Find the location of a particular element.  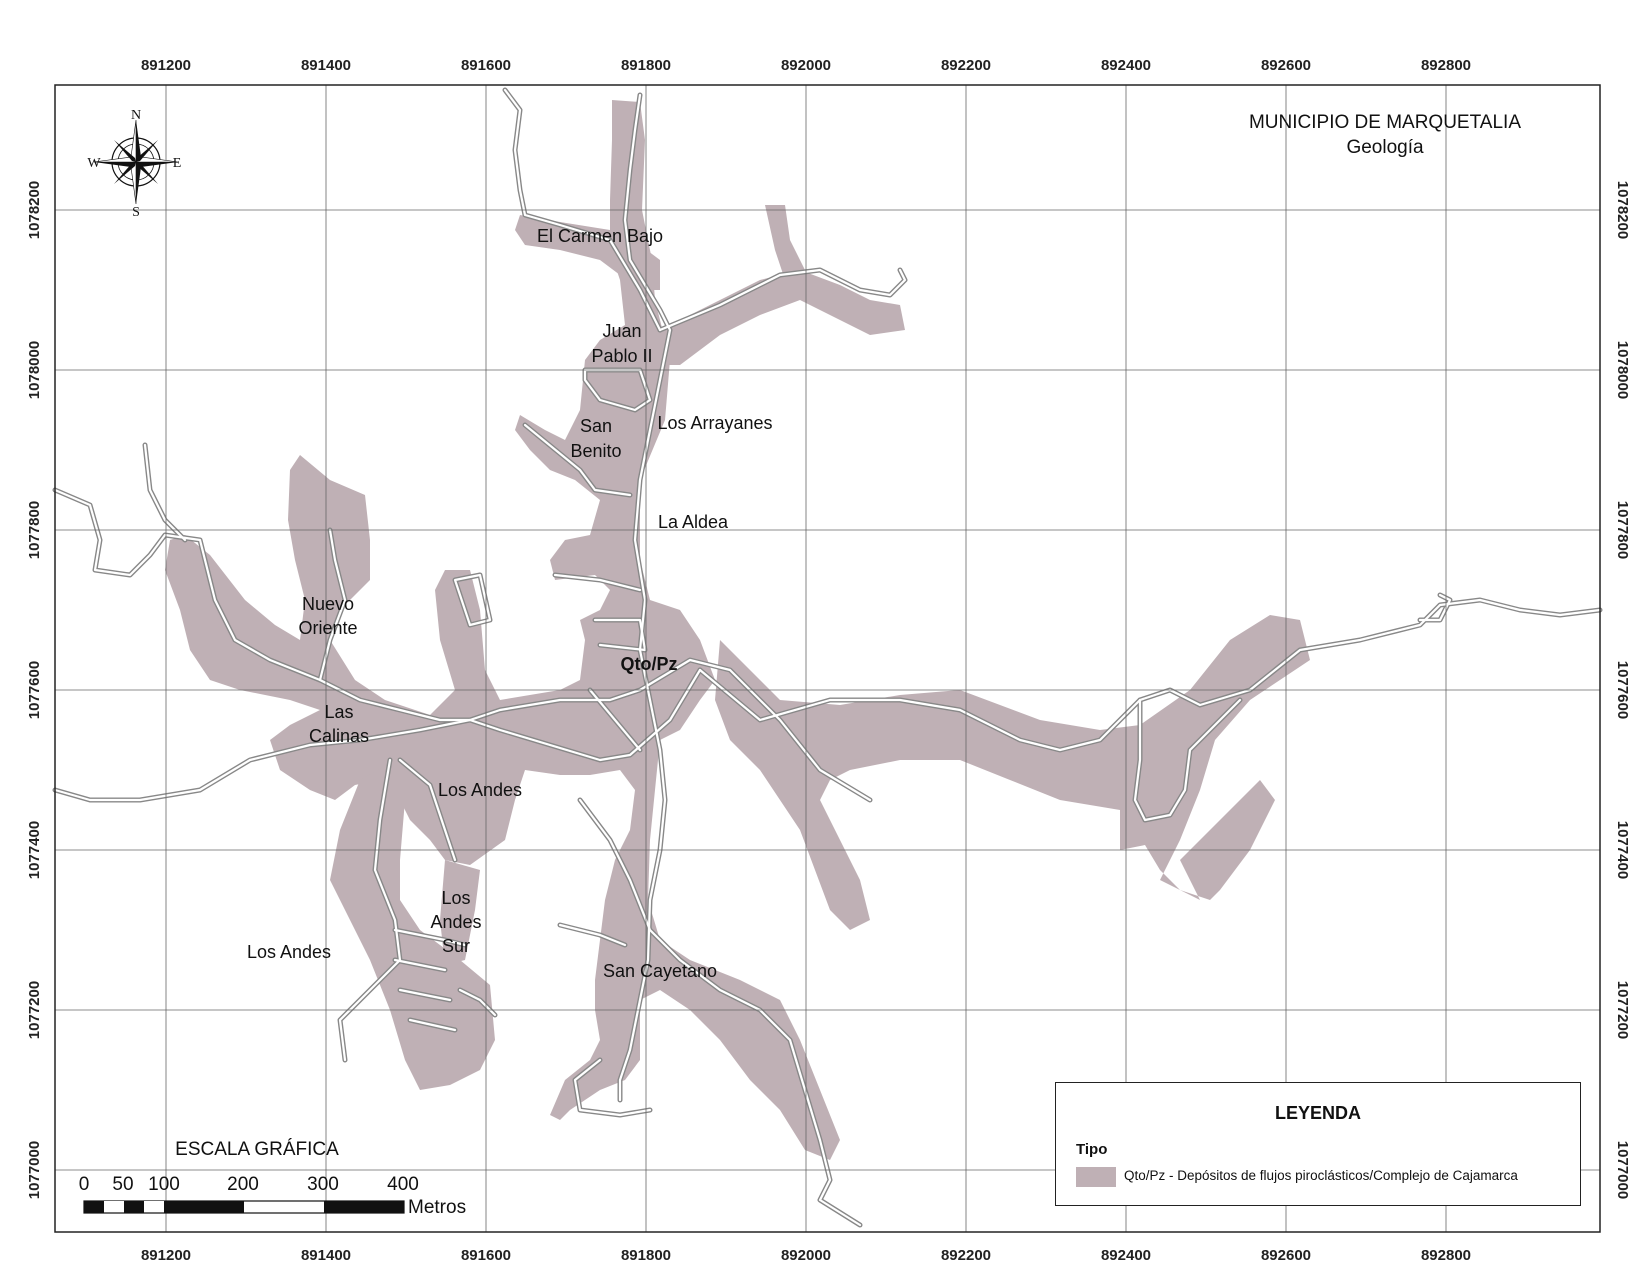

place-label: San is located at coordinates (596, 426).